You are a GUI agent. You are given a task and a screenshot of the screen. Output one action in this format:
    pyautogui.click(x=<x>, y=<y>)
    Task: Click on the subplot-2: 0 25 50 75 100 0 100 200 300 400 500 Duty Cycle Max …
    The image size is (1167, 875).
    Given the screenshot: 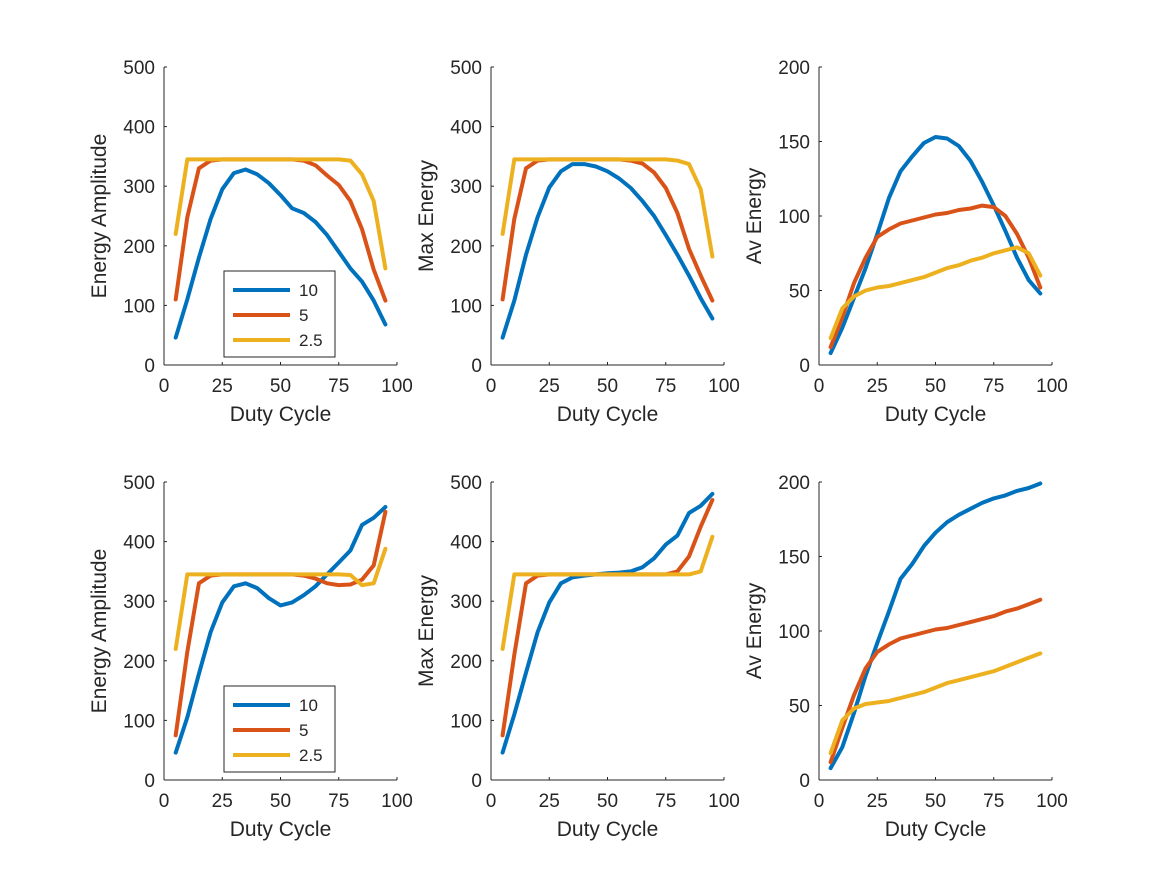 What is the action you would take?
    pyautogui.click(x=577, y=242)
    